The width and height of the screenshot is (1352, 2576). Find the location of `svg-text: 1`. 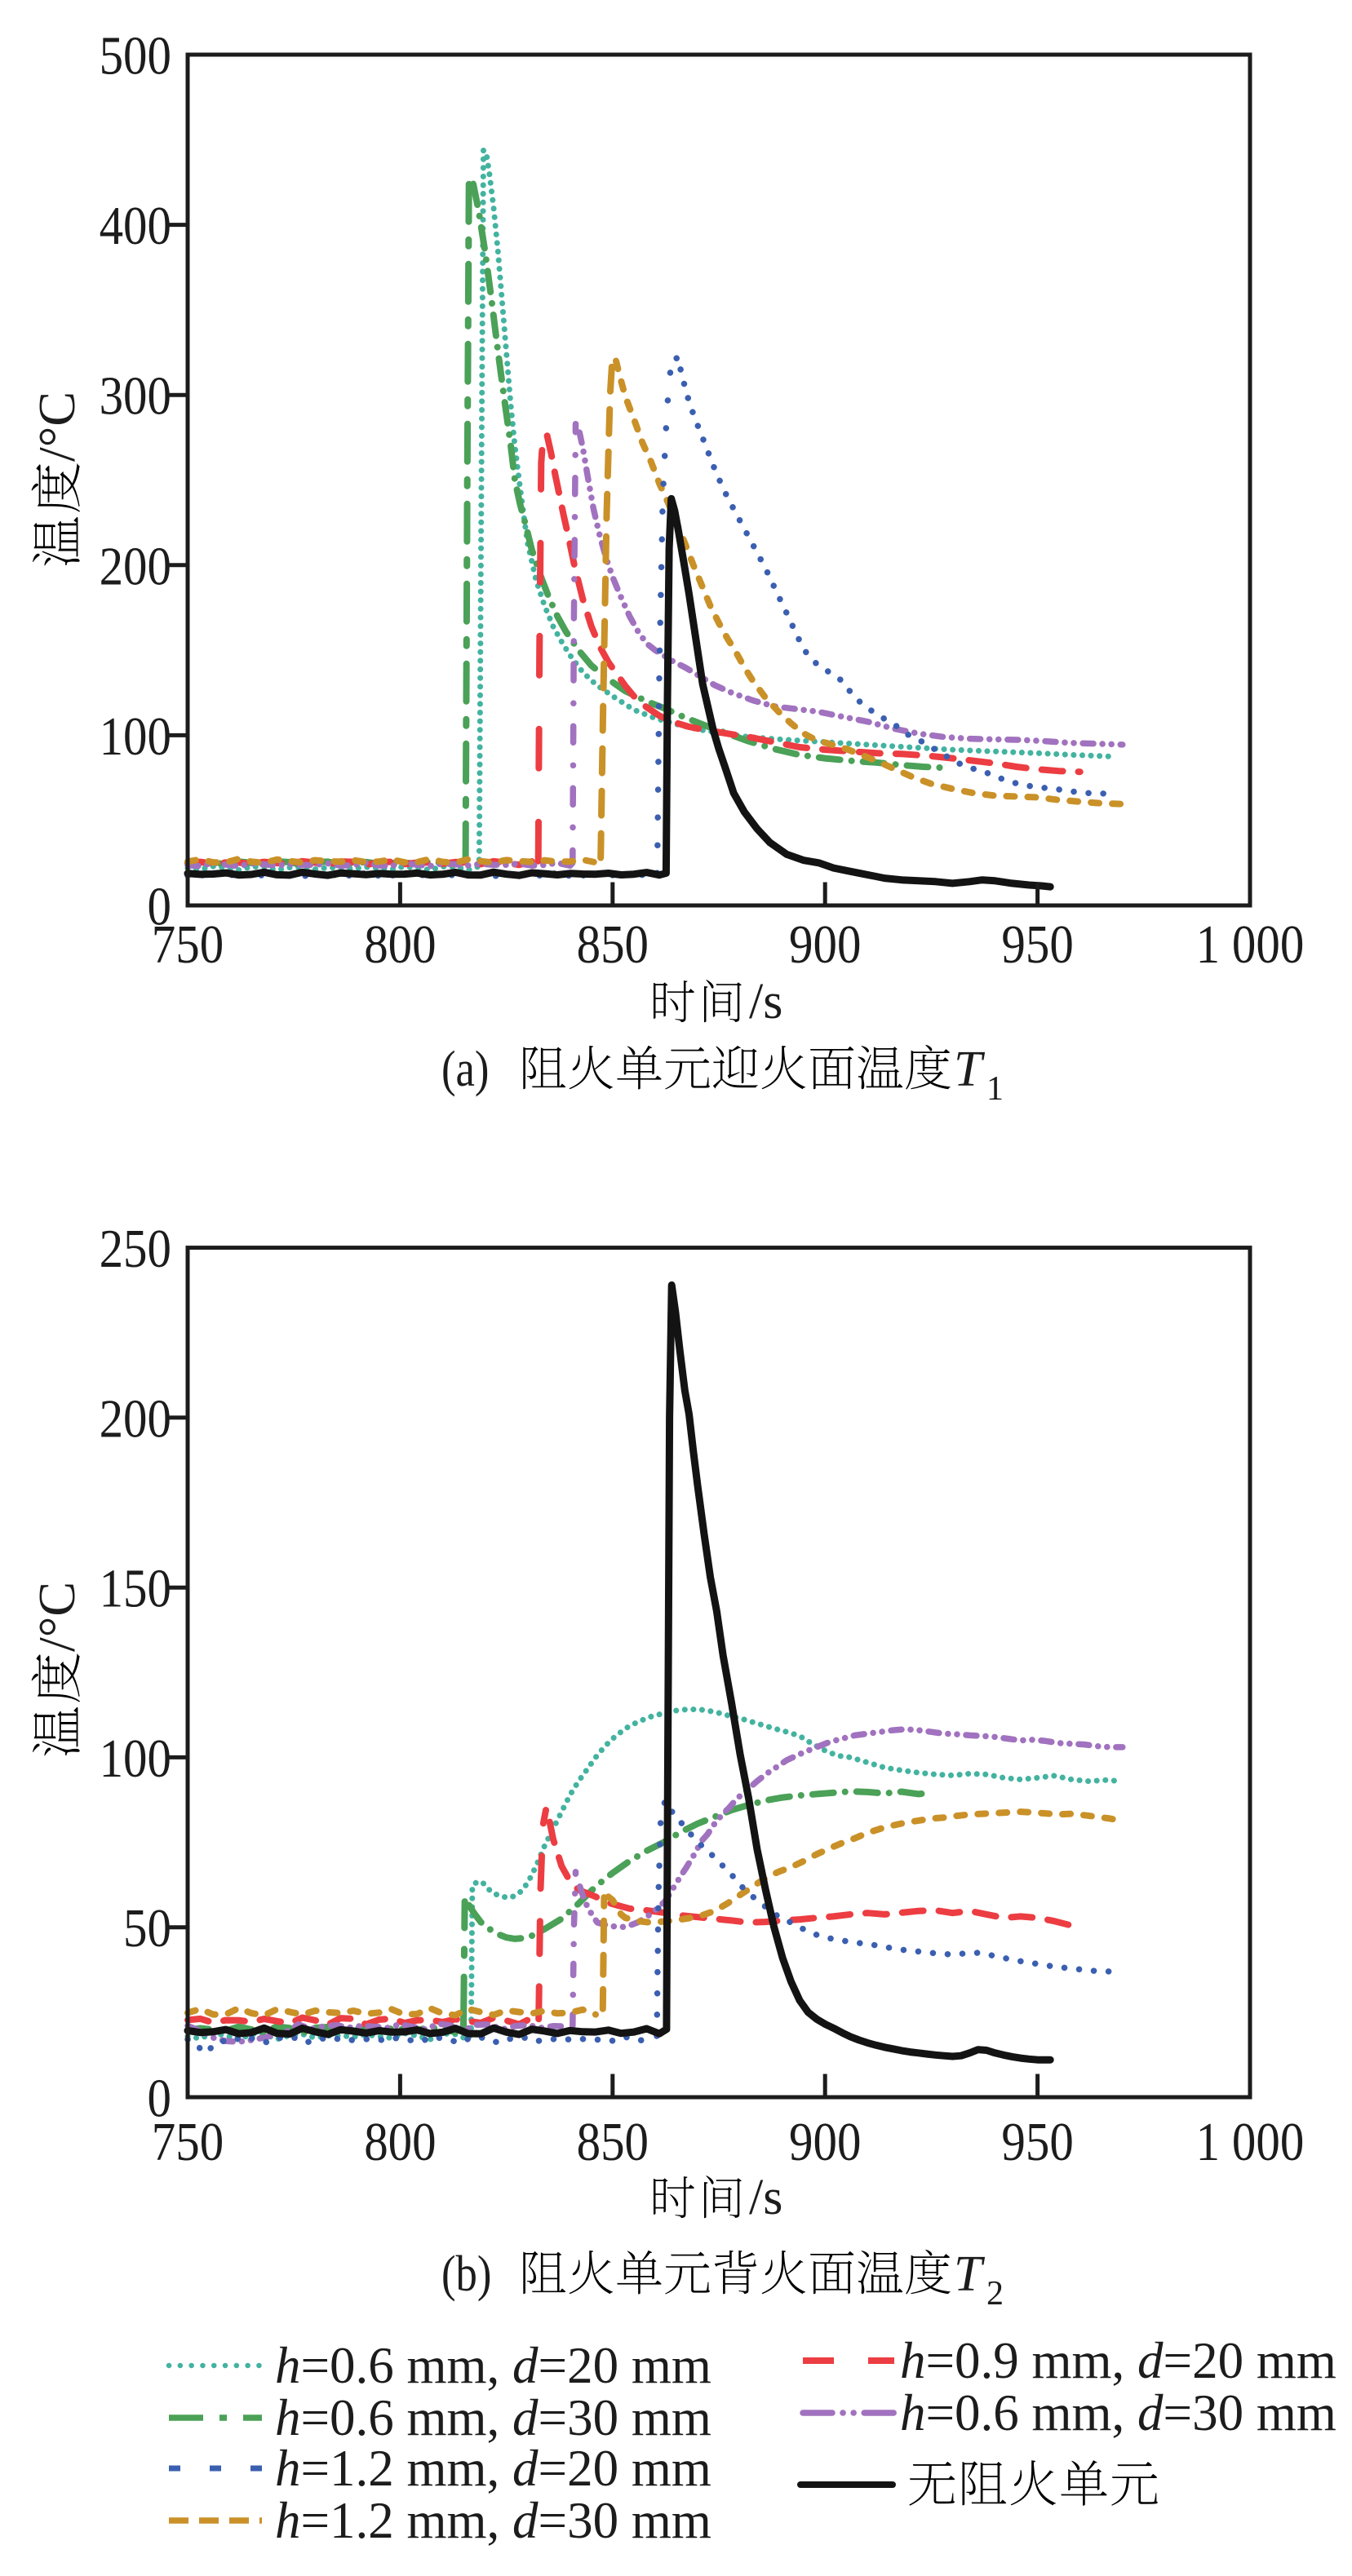

svg-text: 1 is located at coordinates (995, 1089).